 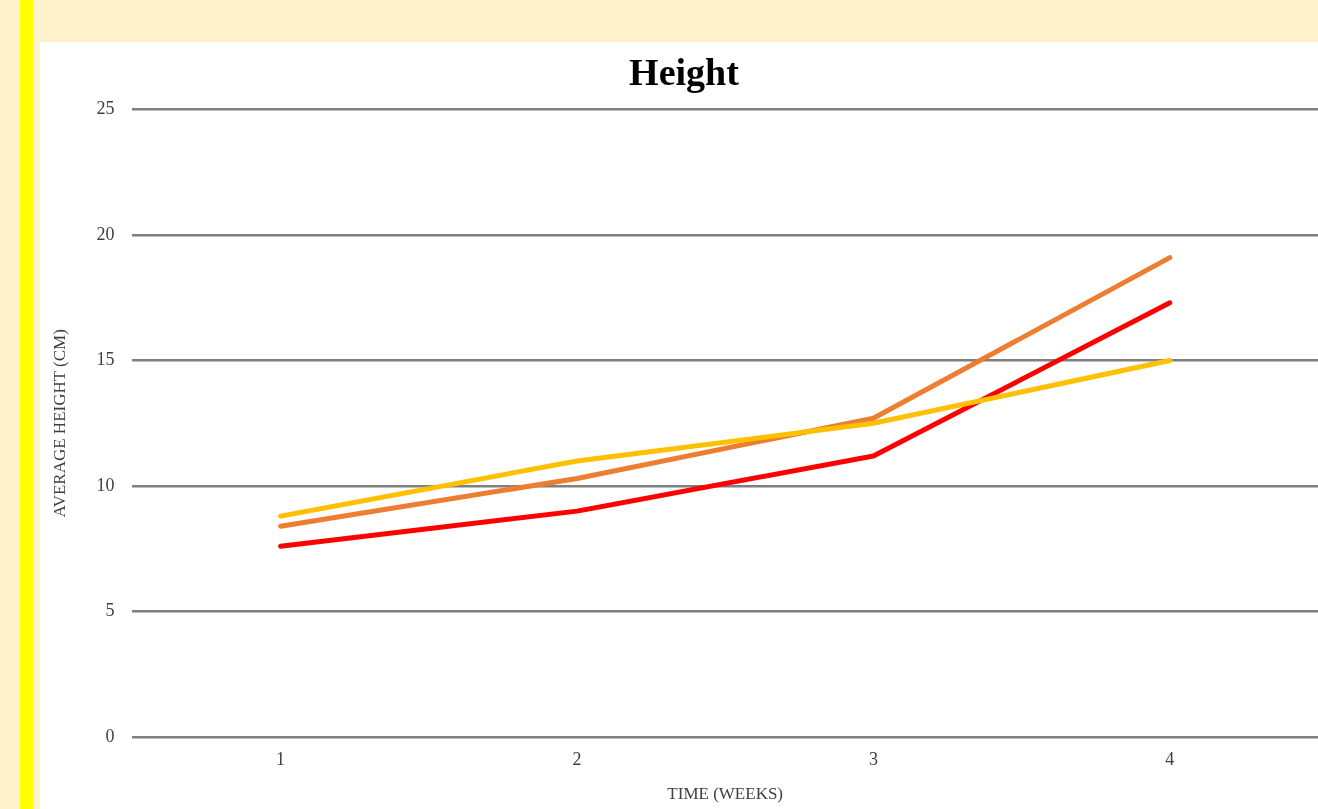 What do you see at coordinates (110, 735) in the screenshot?
I see `y-tick-label: 0` at bounding box center [110, 735].